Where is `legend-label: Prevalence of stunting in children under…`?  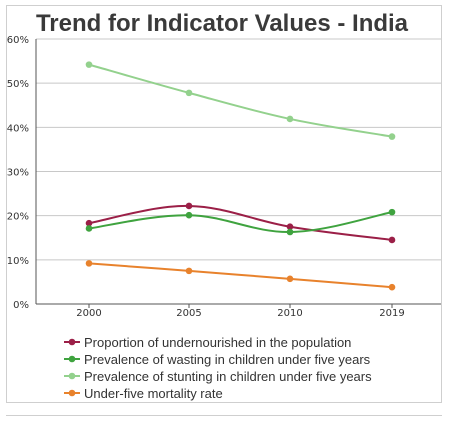
legend-label: Prevalence of stunting in children under… is located at coordinates (228, 376).